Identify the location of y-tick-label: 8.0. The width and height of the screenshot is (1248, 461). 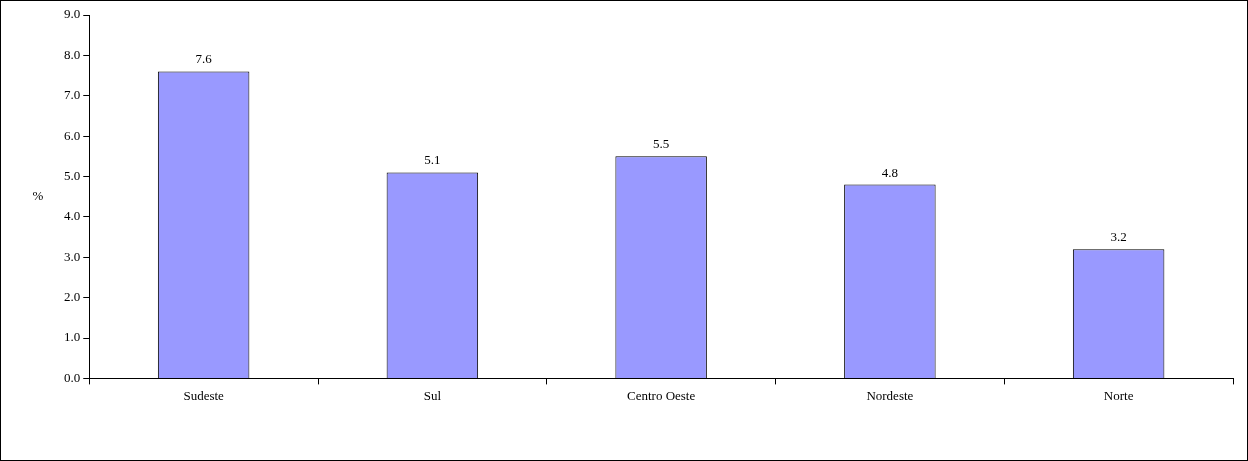
(72, 54).